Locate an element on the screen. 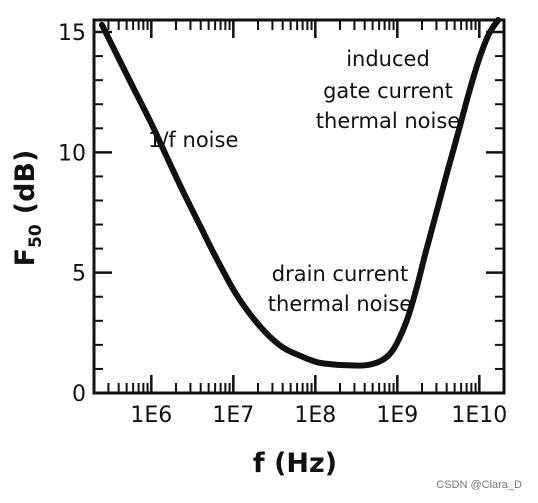  x-tick-label: 1E7 is located at coordinates (233, 415).